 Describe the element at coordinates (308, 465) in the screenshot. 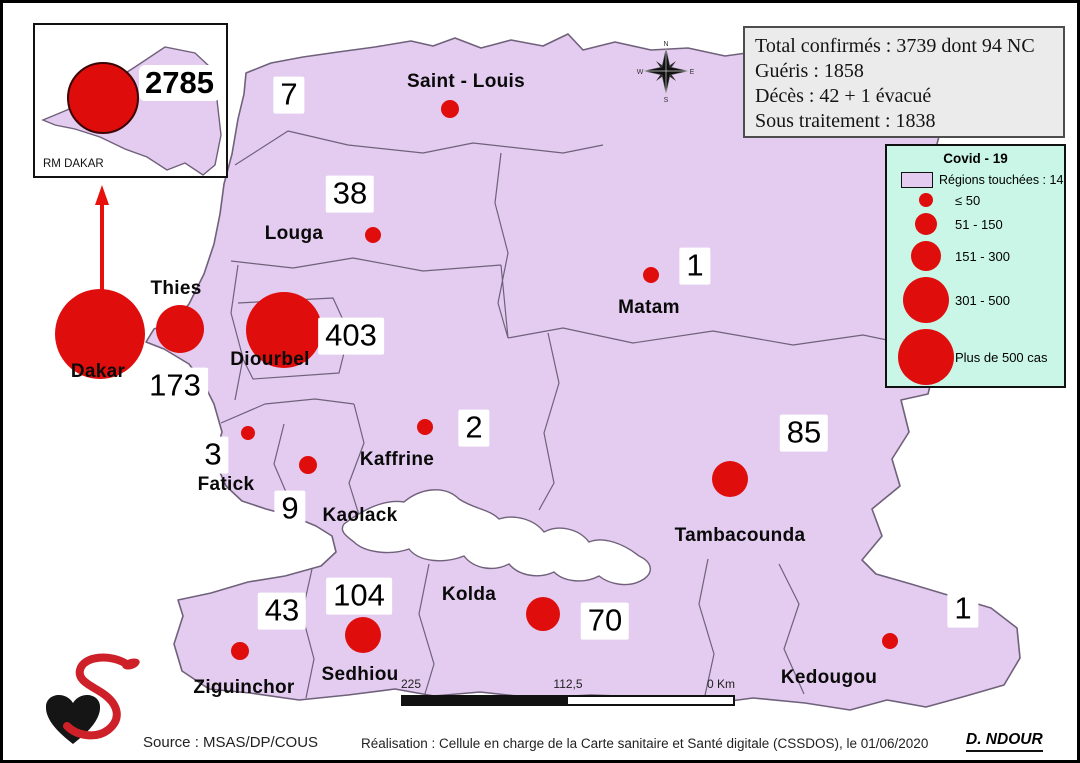

I see `region-circle-kaolack` at that location.